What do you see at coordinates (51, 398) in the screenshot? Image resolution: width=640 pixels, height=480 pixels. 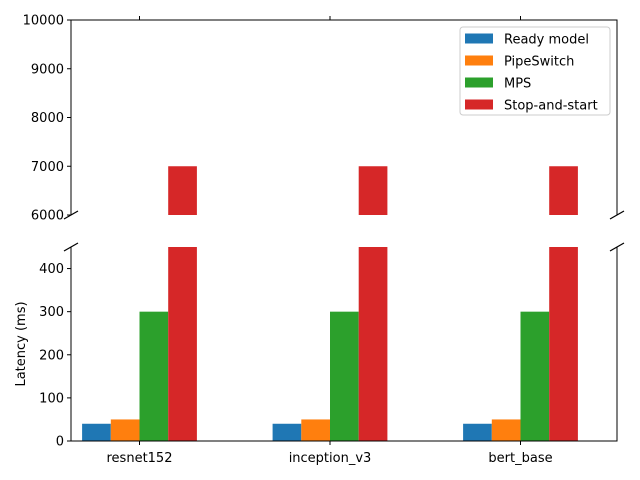 I see `lower-y-tick-label: 100` at bounding box center [51, 398].